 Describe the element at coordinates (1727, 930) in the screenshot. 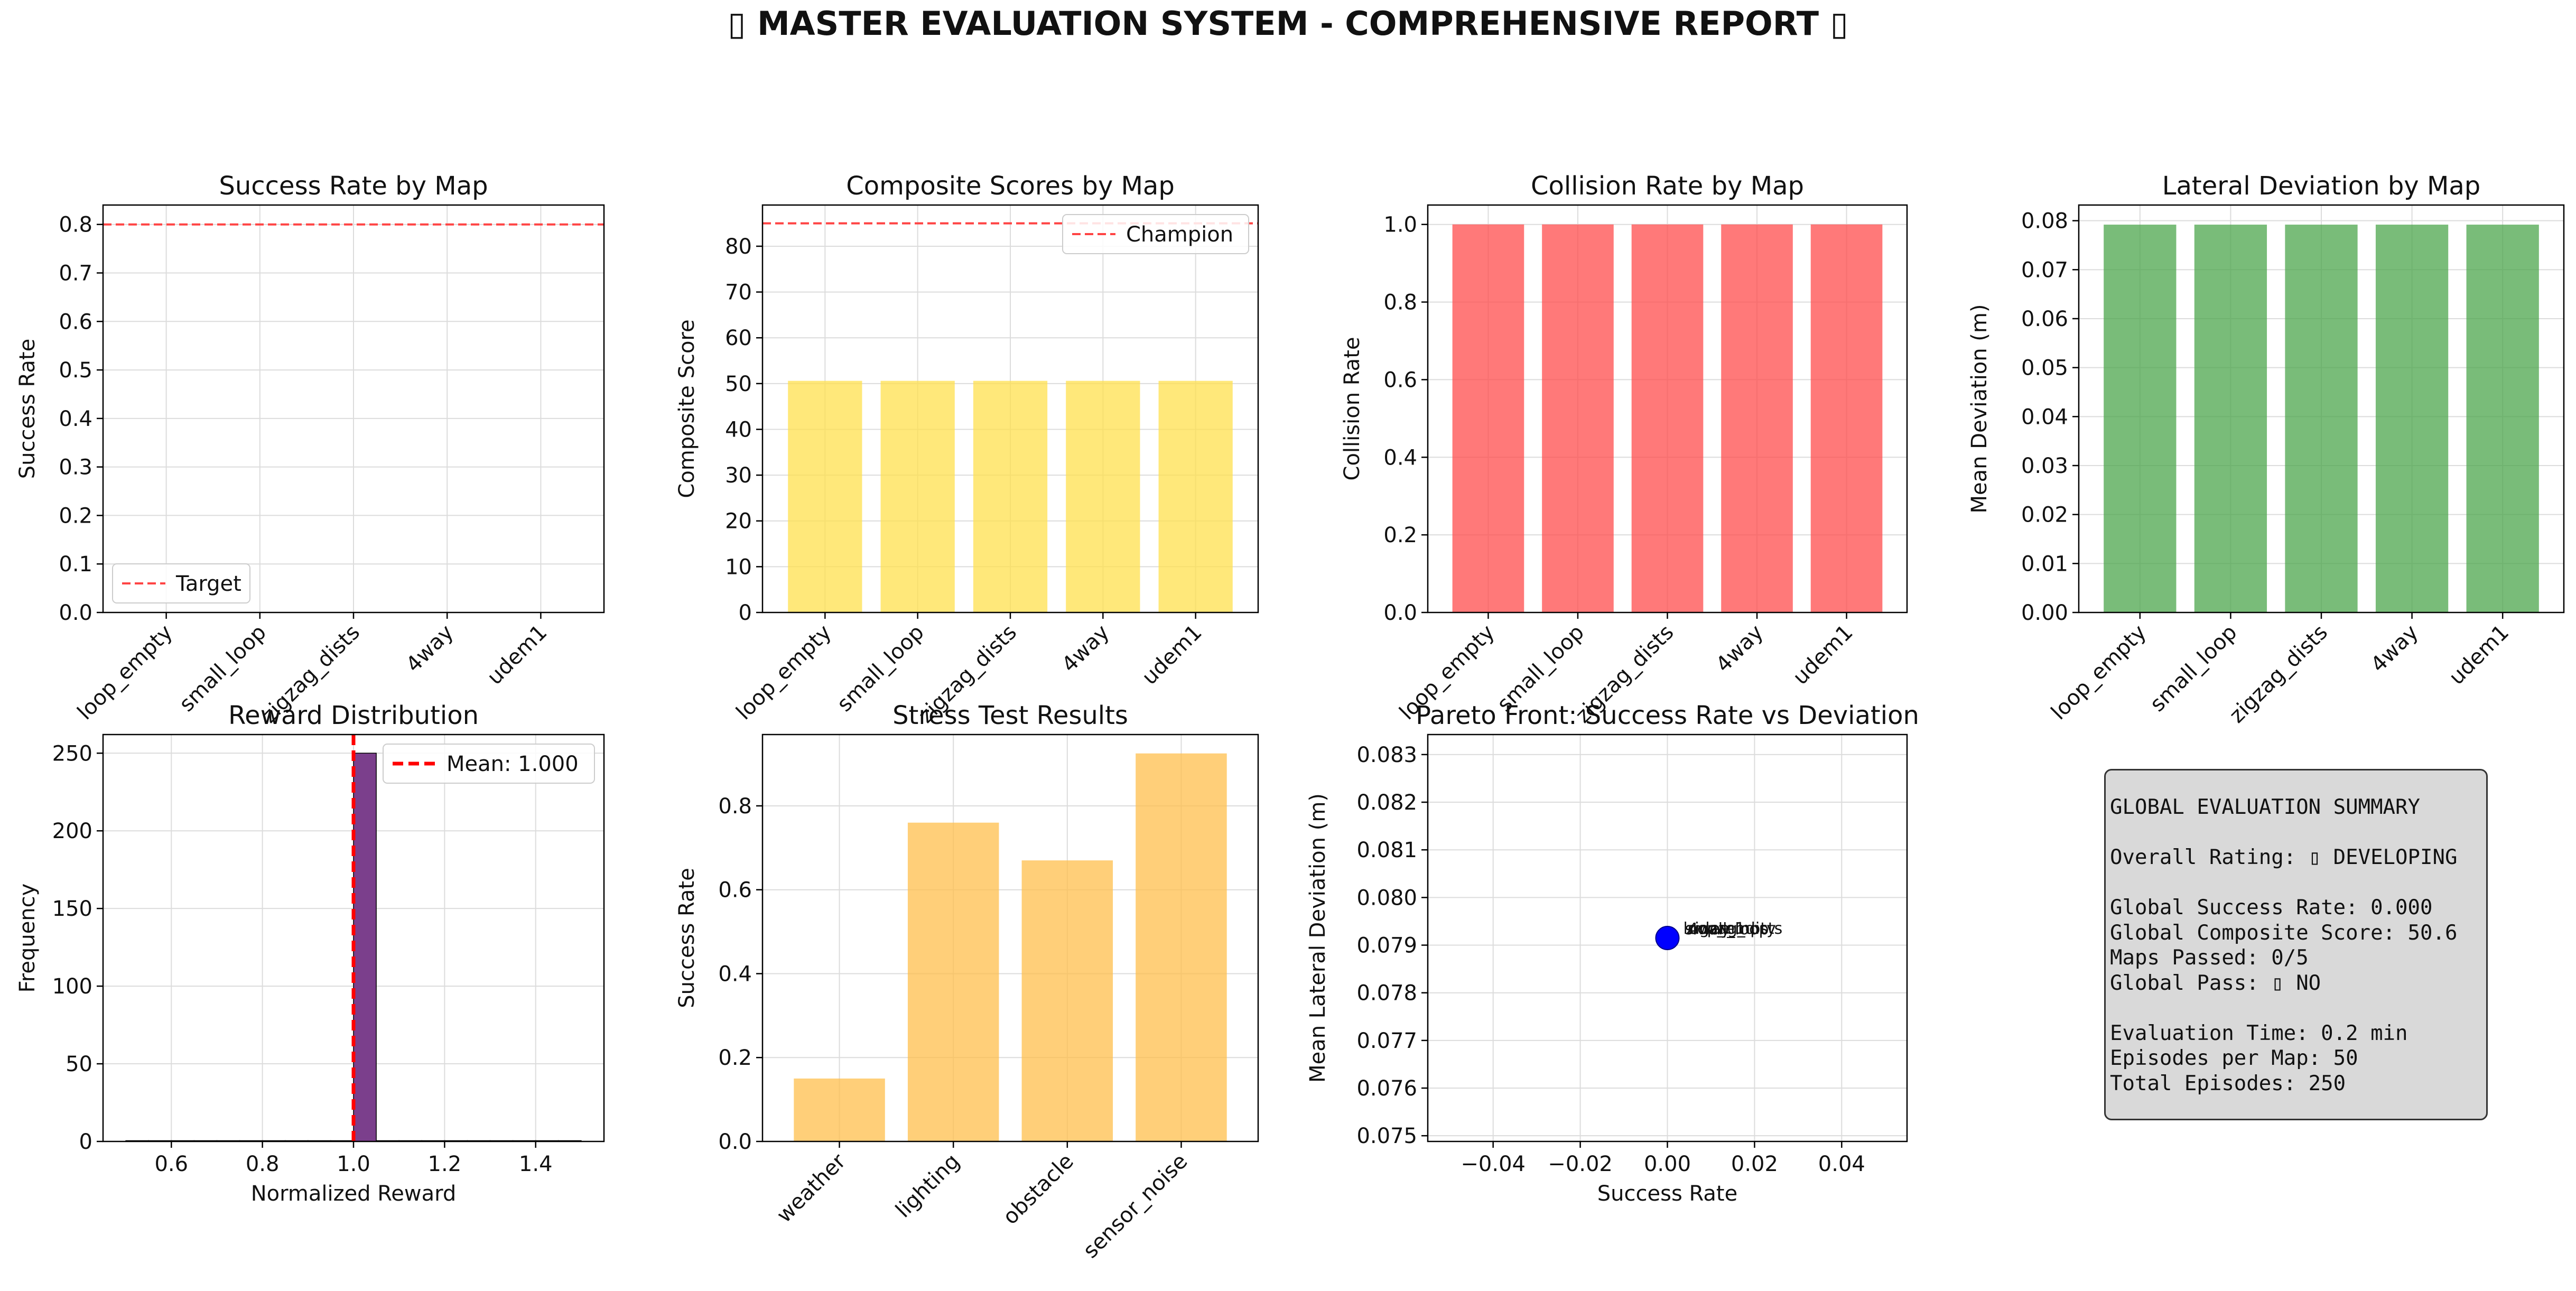

I see `pareto-point-label: small_loop` at that location.